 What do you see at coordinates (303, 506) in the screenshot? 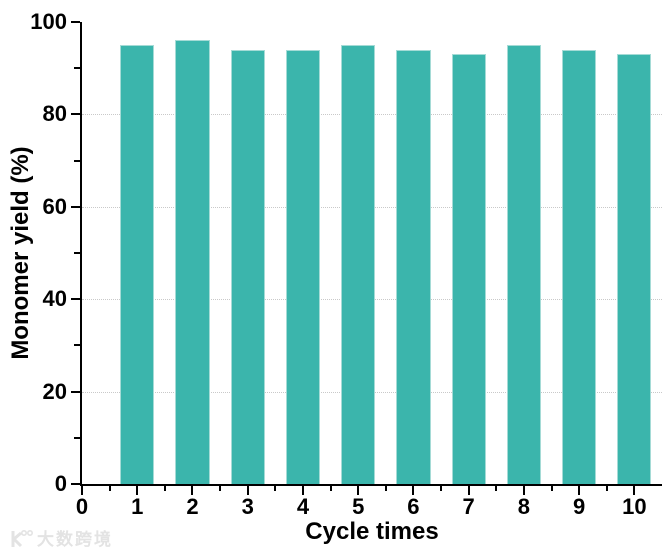
I see `x-axis-label-4: 4` at bounding box center [303, 506].